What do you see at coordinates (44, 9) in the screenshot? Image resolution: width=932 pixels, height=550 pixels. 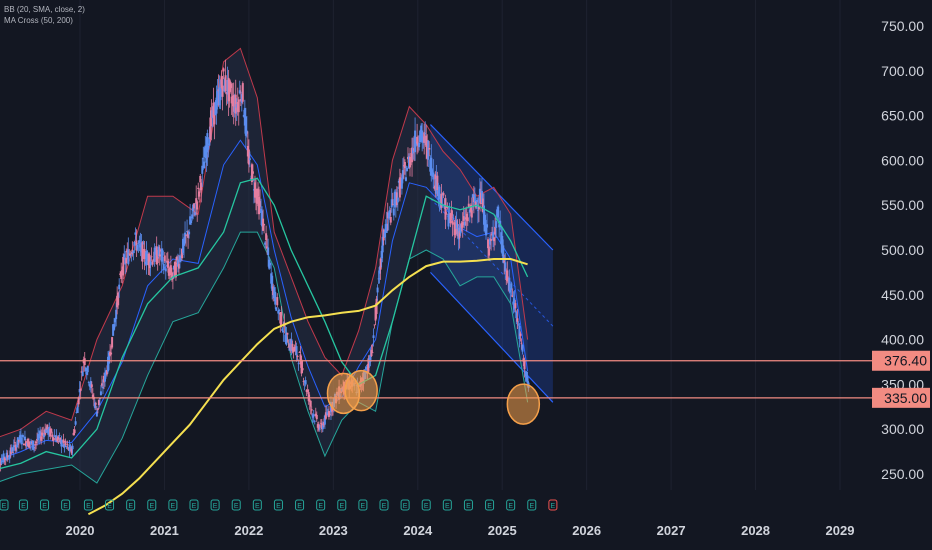 I see `legend-bb: BB (20, SMA, close, 2)` at bounding box center [44, 9].